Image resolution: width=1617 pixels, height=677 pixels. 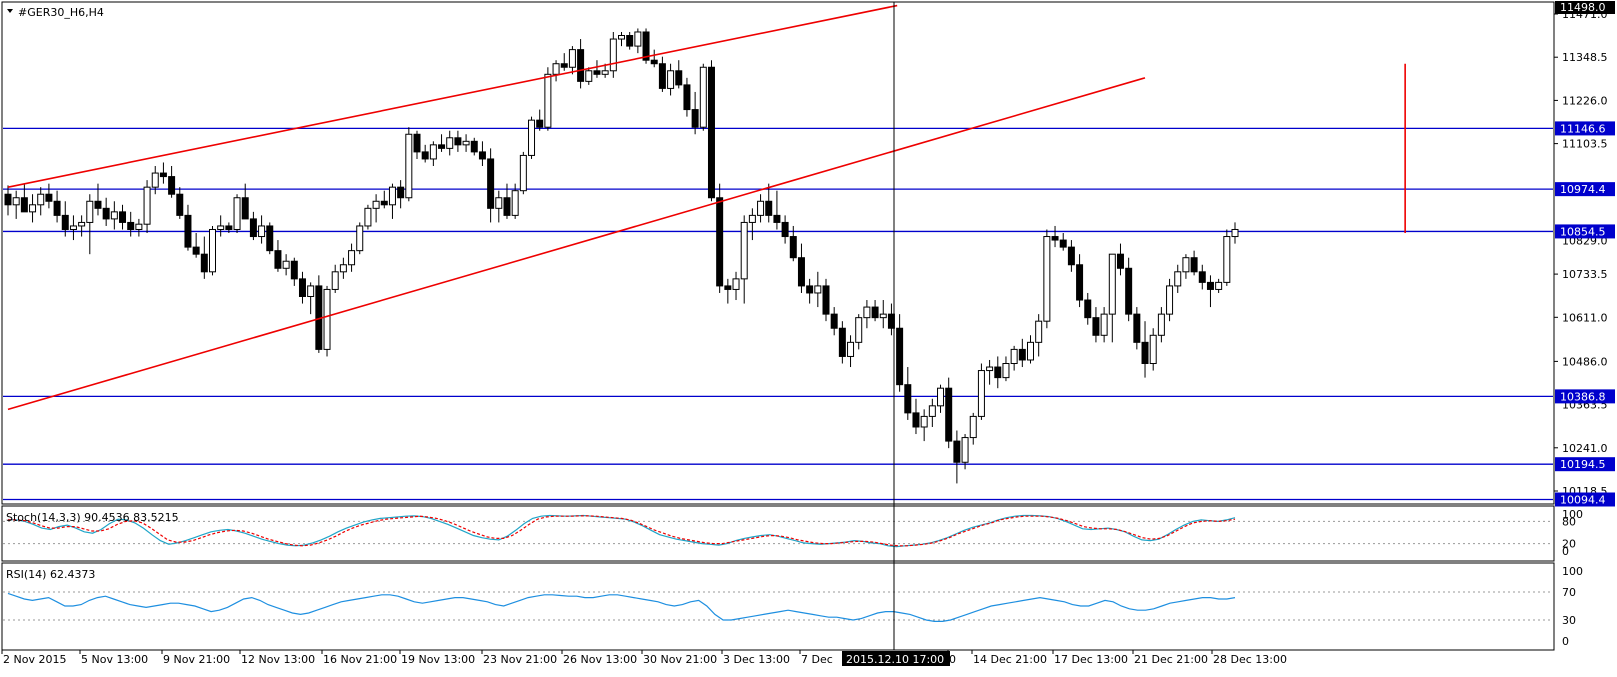 What do you see at coordinates (452, 96) in the screenshot?
I see `trend-line` at bounding box center [452, 96].